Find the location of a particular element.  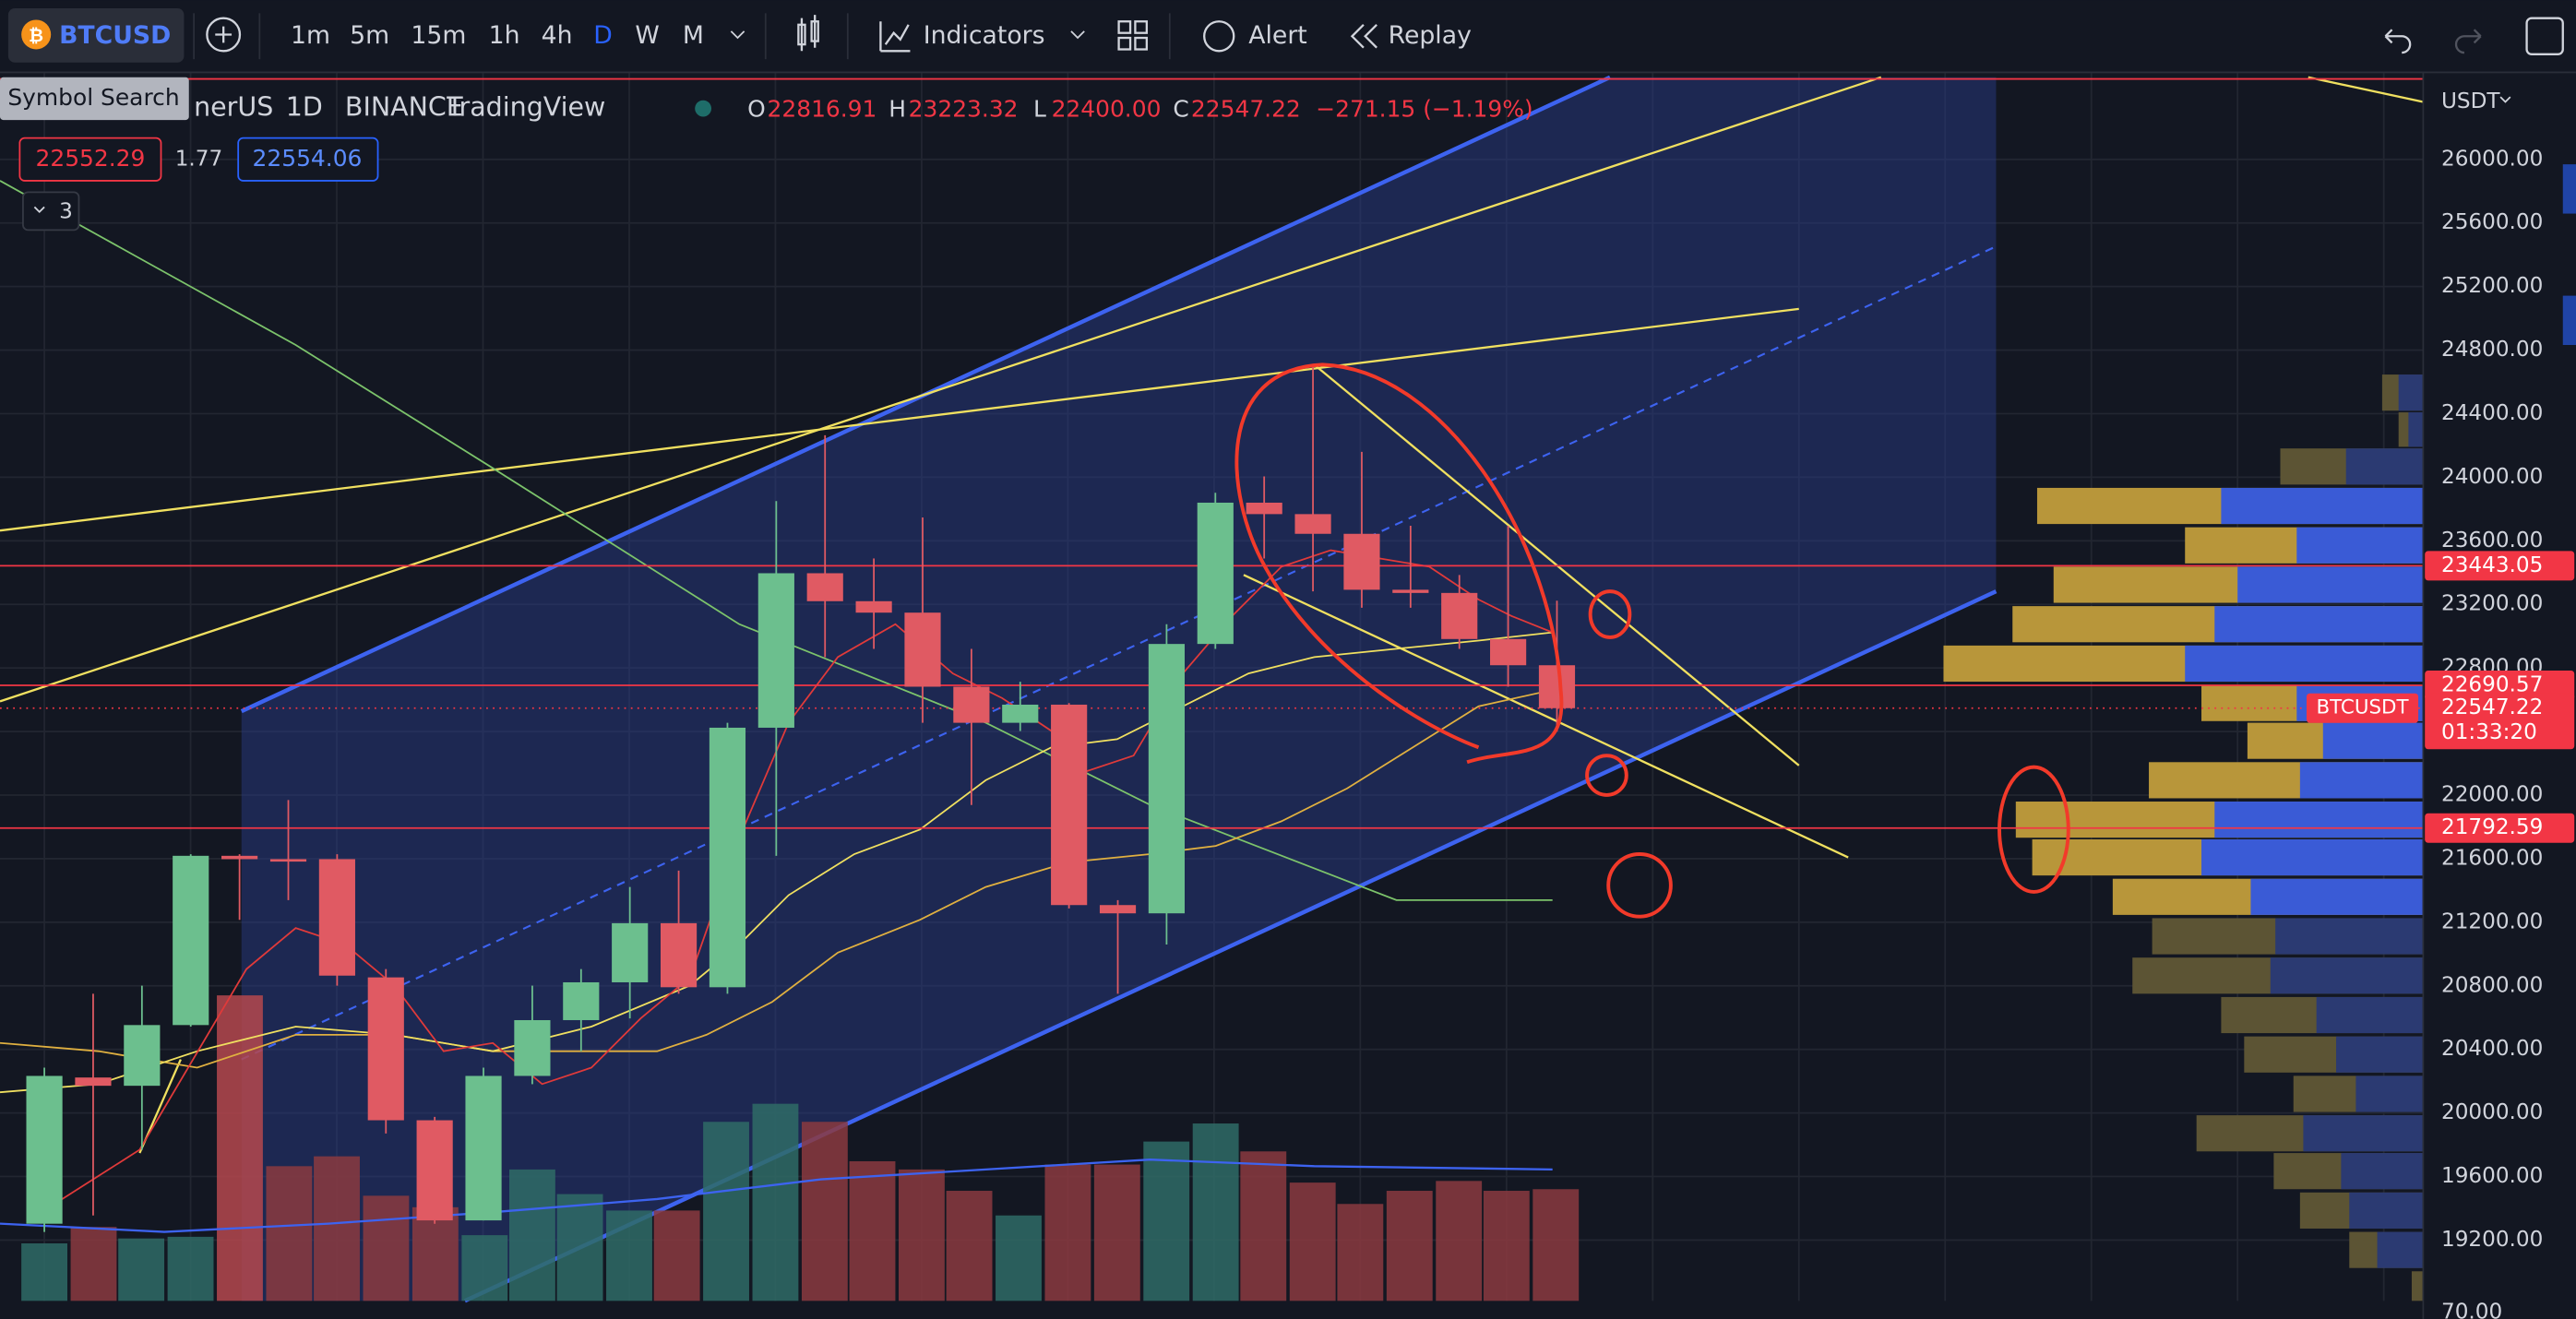

legend-l-label: L is located at coordinates (1039, 108).